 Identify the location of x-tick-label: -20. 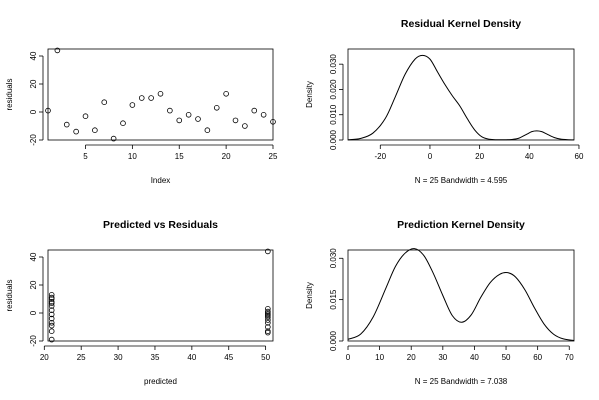
(381, 156).